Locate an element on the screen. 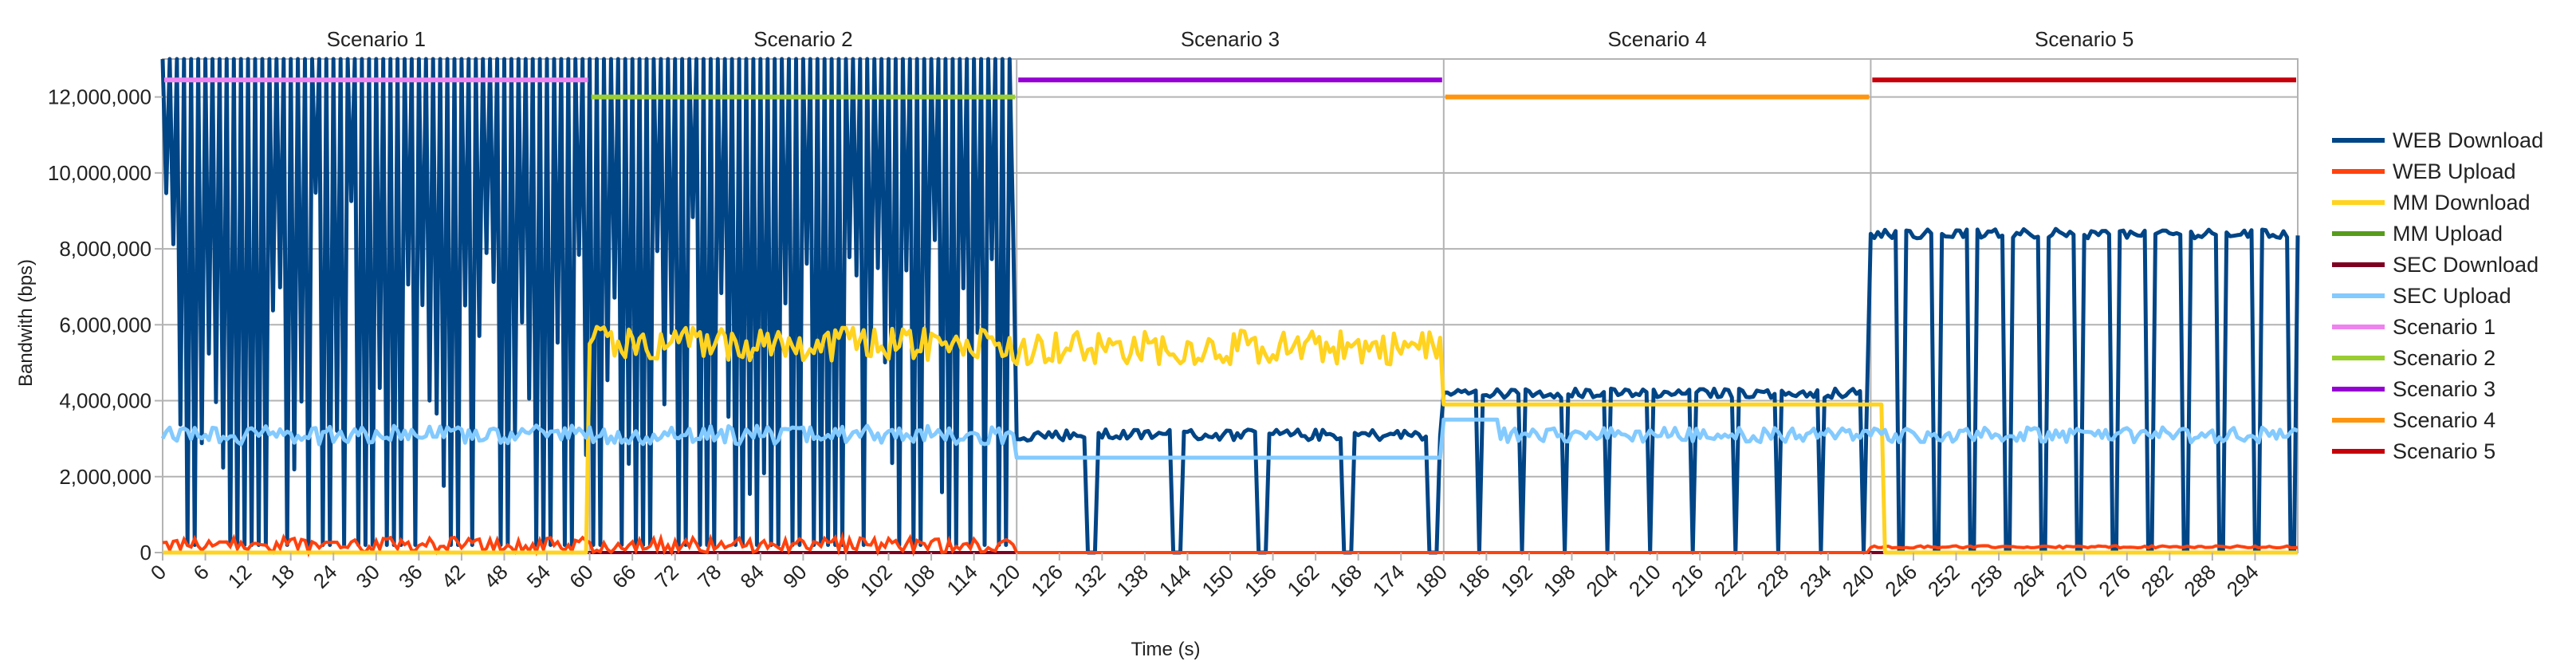 This screenshot has height=665, width=2576. y-tick-label: 6,000,000 is located at coordinates (105, 325).